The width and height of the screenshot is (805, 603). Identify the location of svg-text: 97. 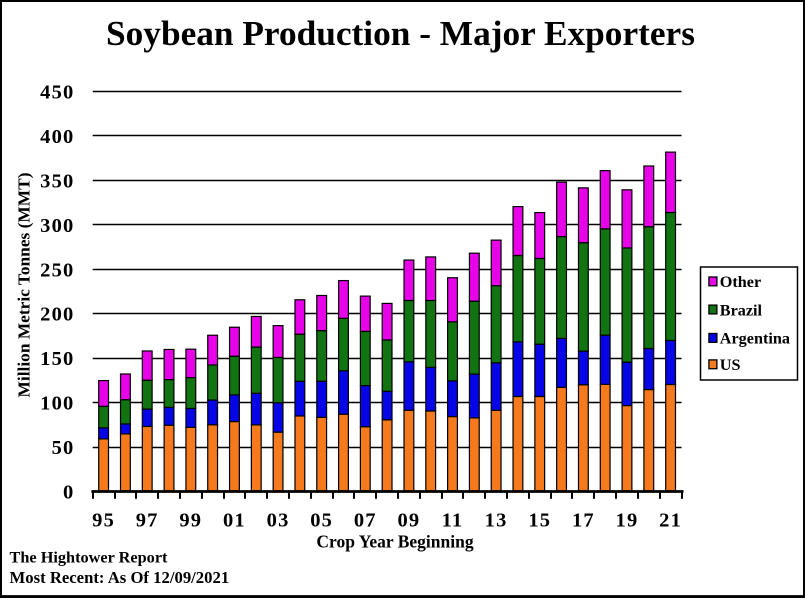
(147, 521).